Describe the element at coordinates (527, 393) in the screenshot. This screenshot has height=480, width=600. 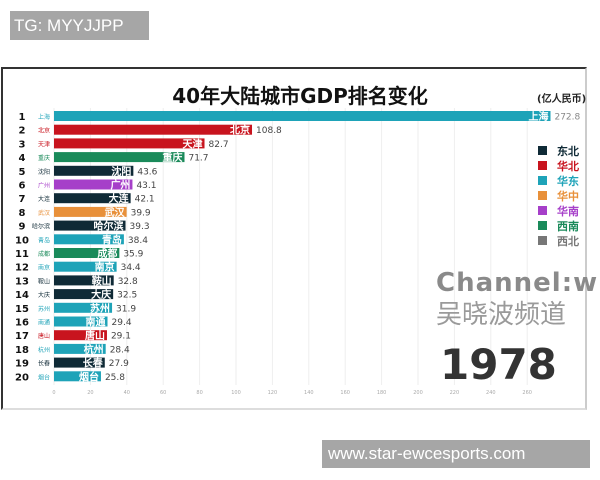
I see `x-tick-label: 260` at that location.